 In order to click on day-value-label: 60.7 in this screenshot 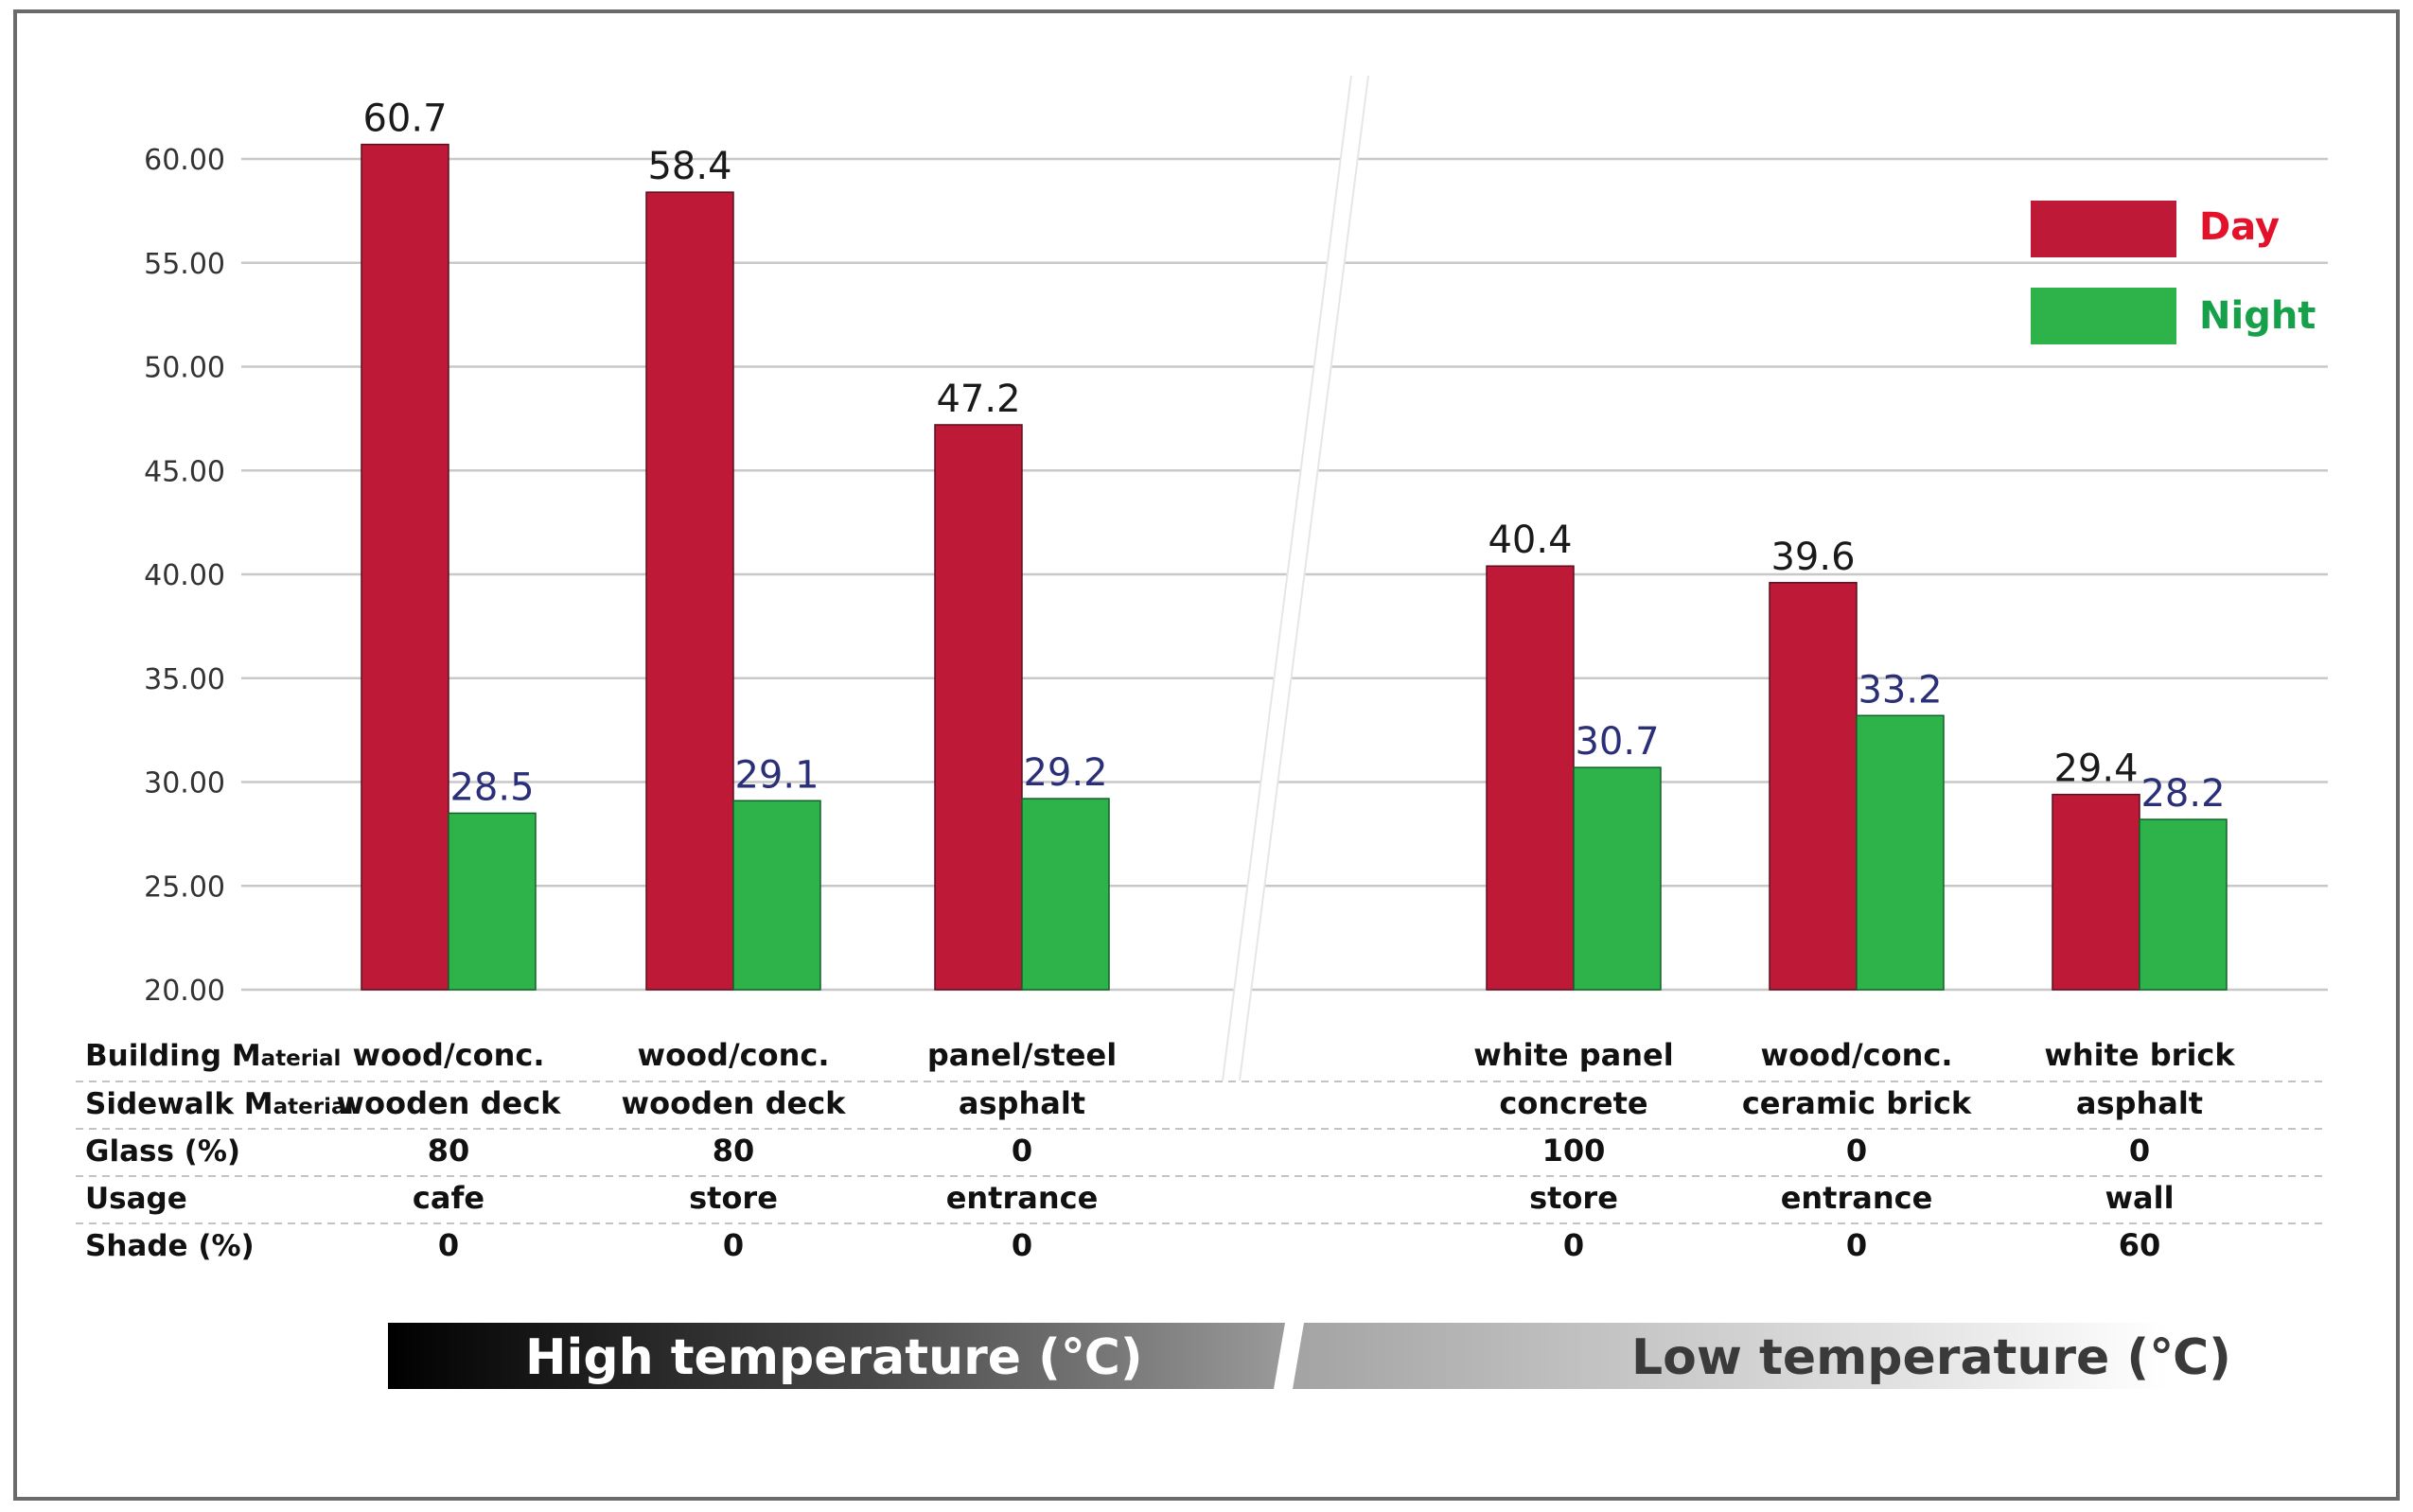, I will do `click(405, 119)`.